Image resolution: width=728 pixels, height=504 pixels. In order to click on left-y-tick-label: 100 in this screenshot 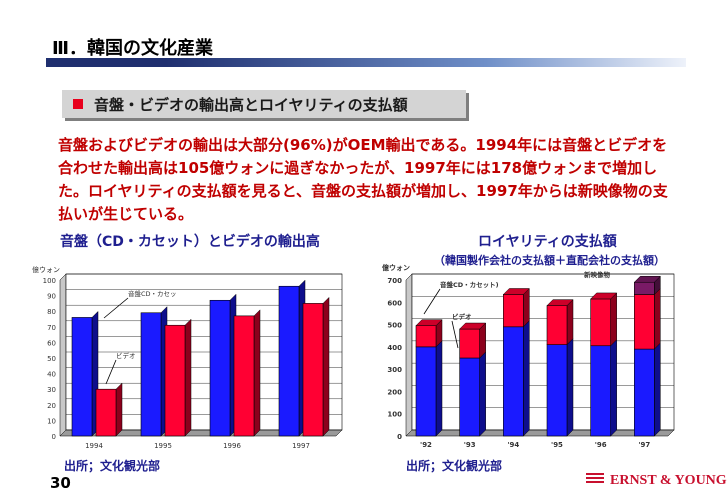, I will do `click(49, 281)`.